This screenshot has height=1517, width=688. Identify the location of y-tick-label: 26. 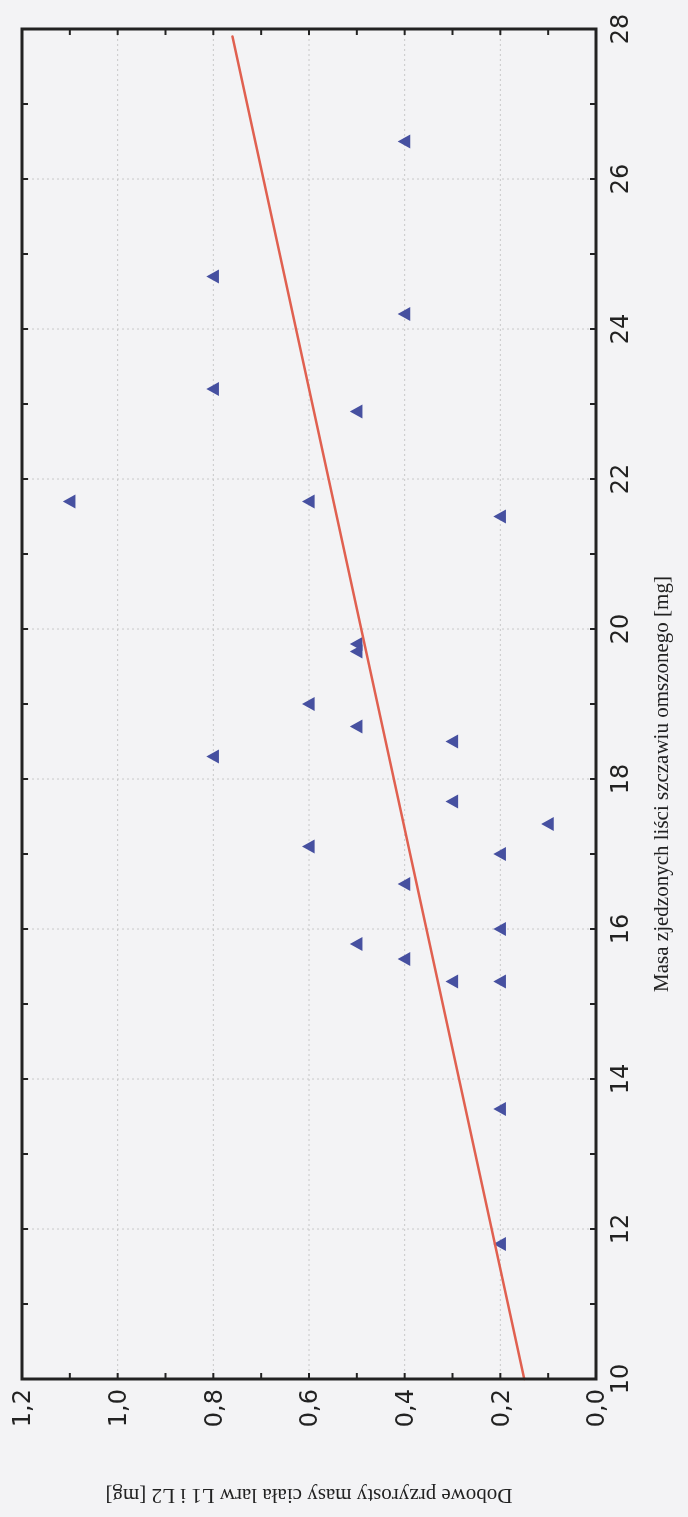
(620, 179).